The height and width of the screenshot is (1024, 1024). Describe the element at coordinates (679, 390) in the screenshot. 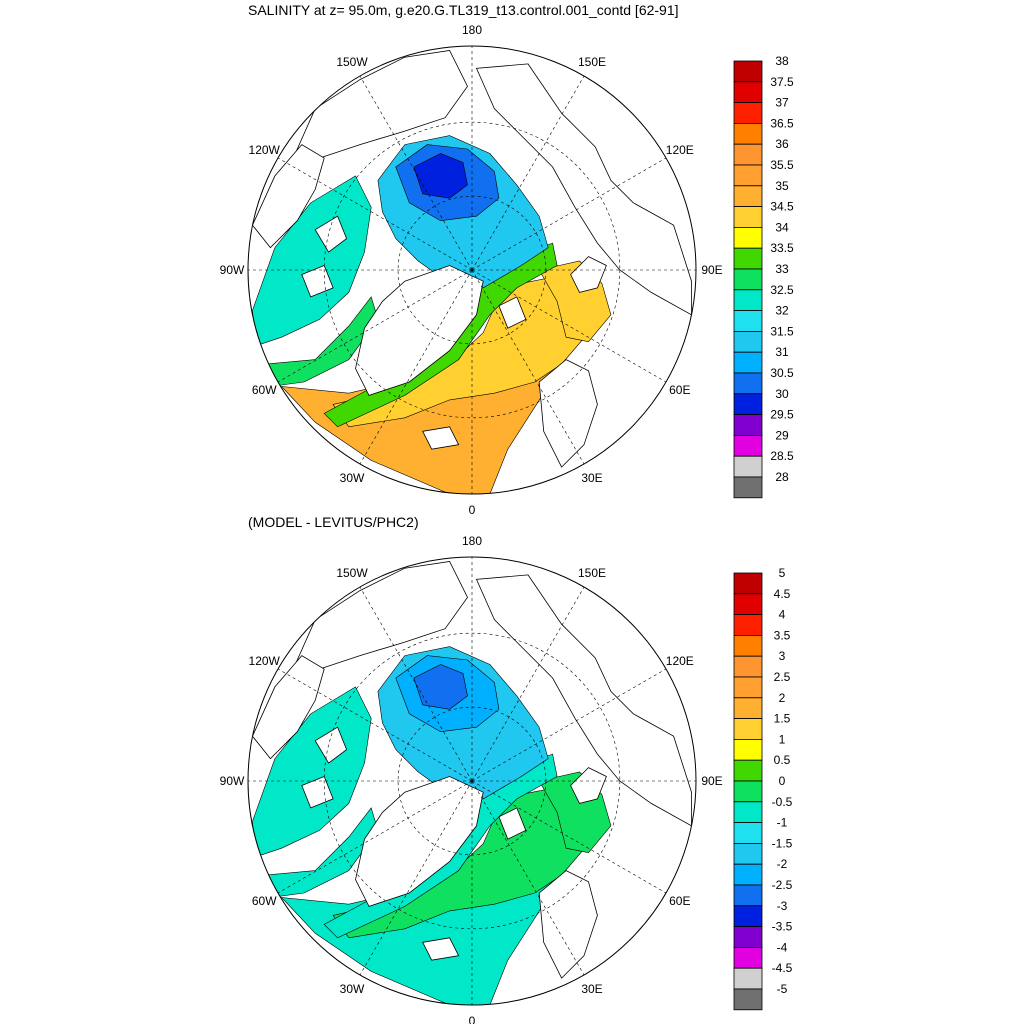

I see `lon-label: 60E` at that location.